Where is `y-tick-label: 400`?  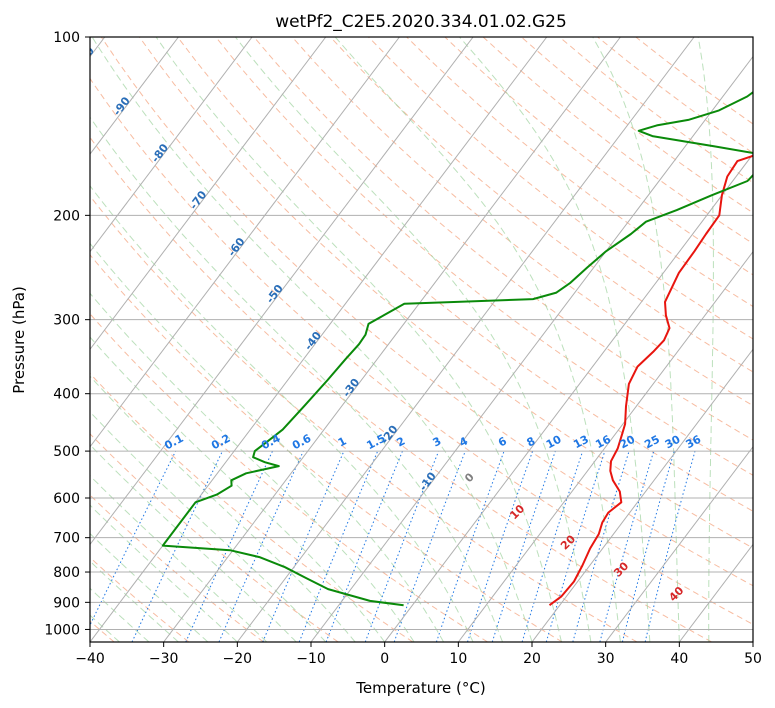 y-tick-label: 400 is located at coordinates (66, 395).